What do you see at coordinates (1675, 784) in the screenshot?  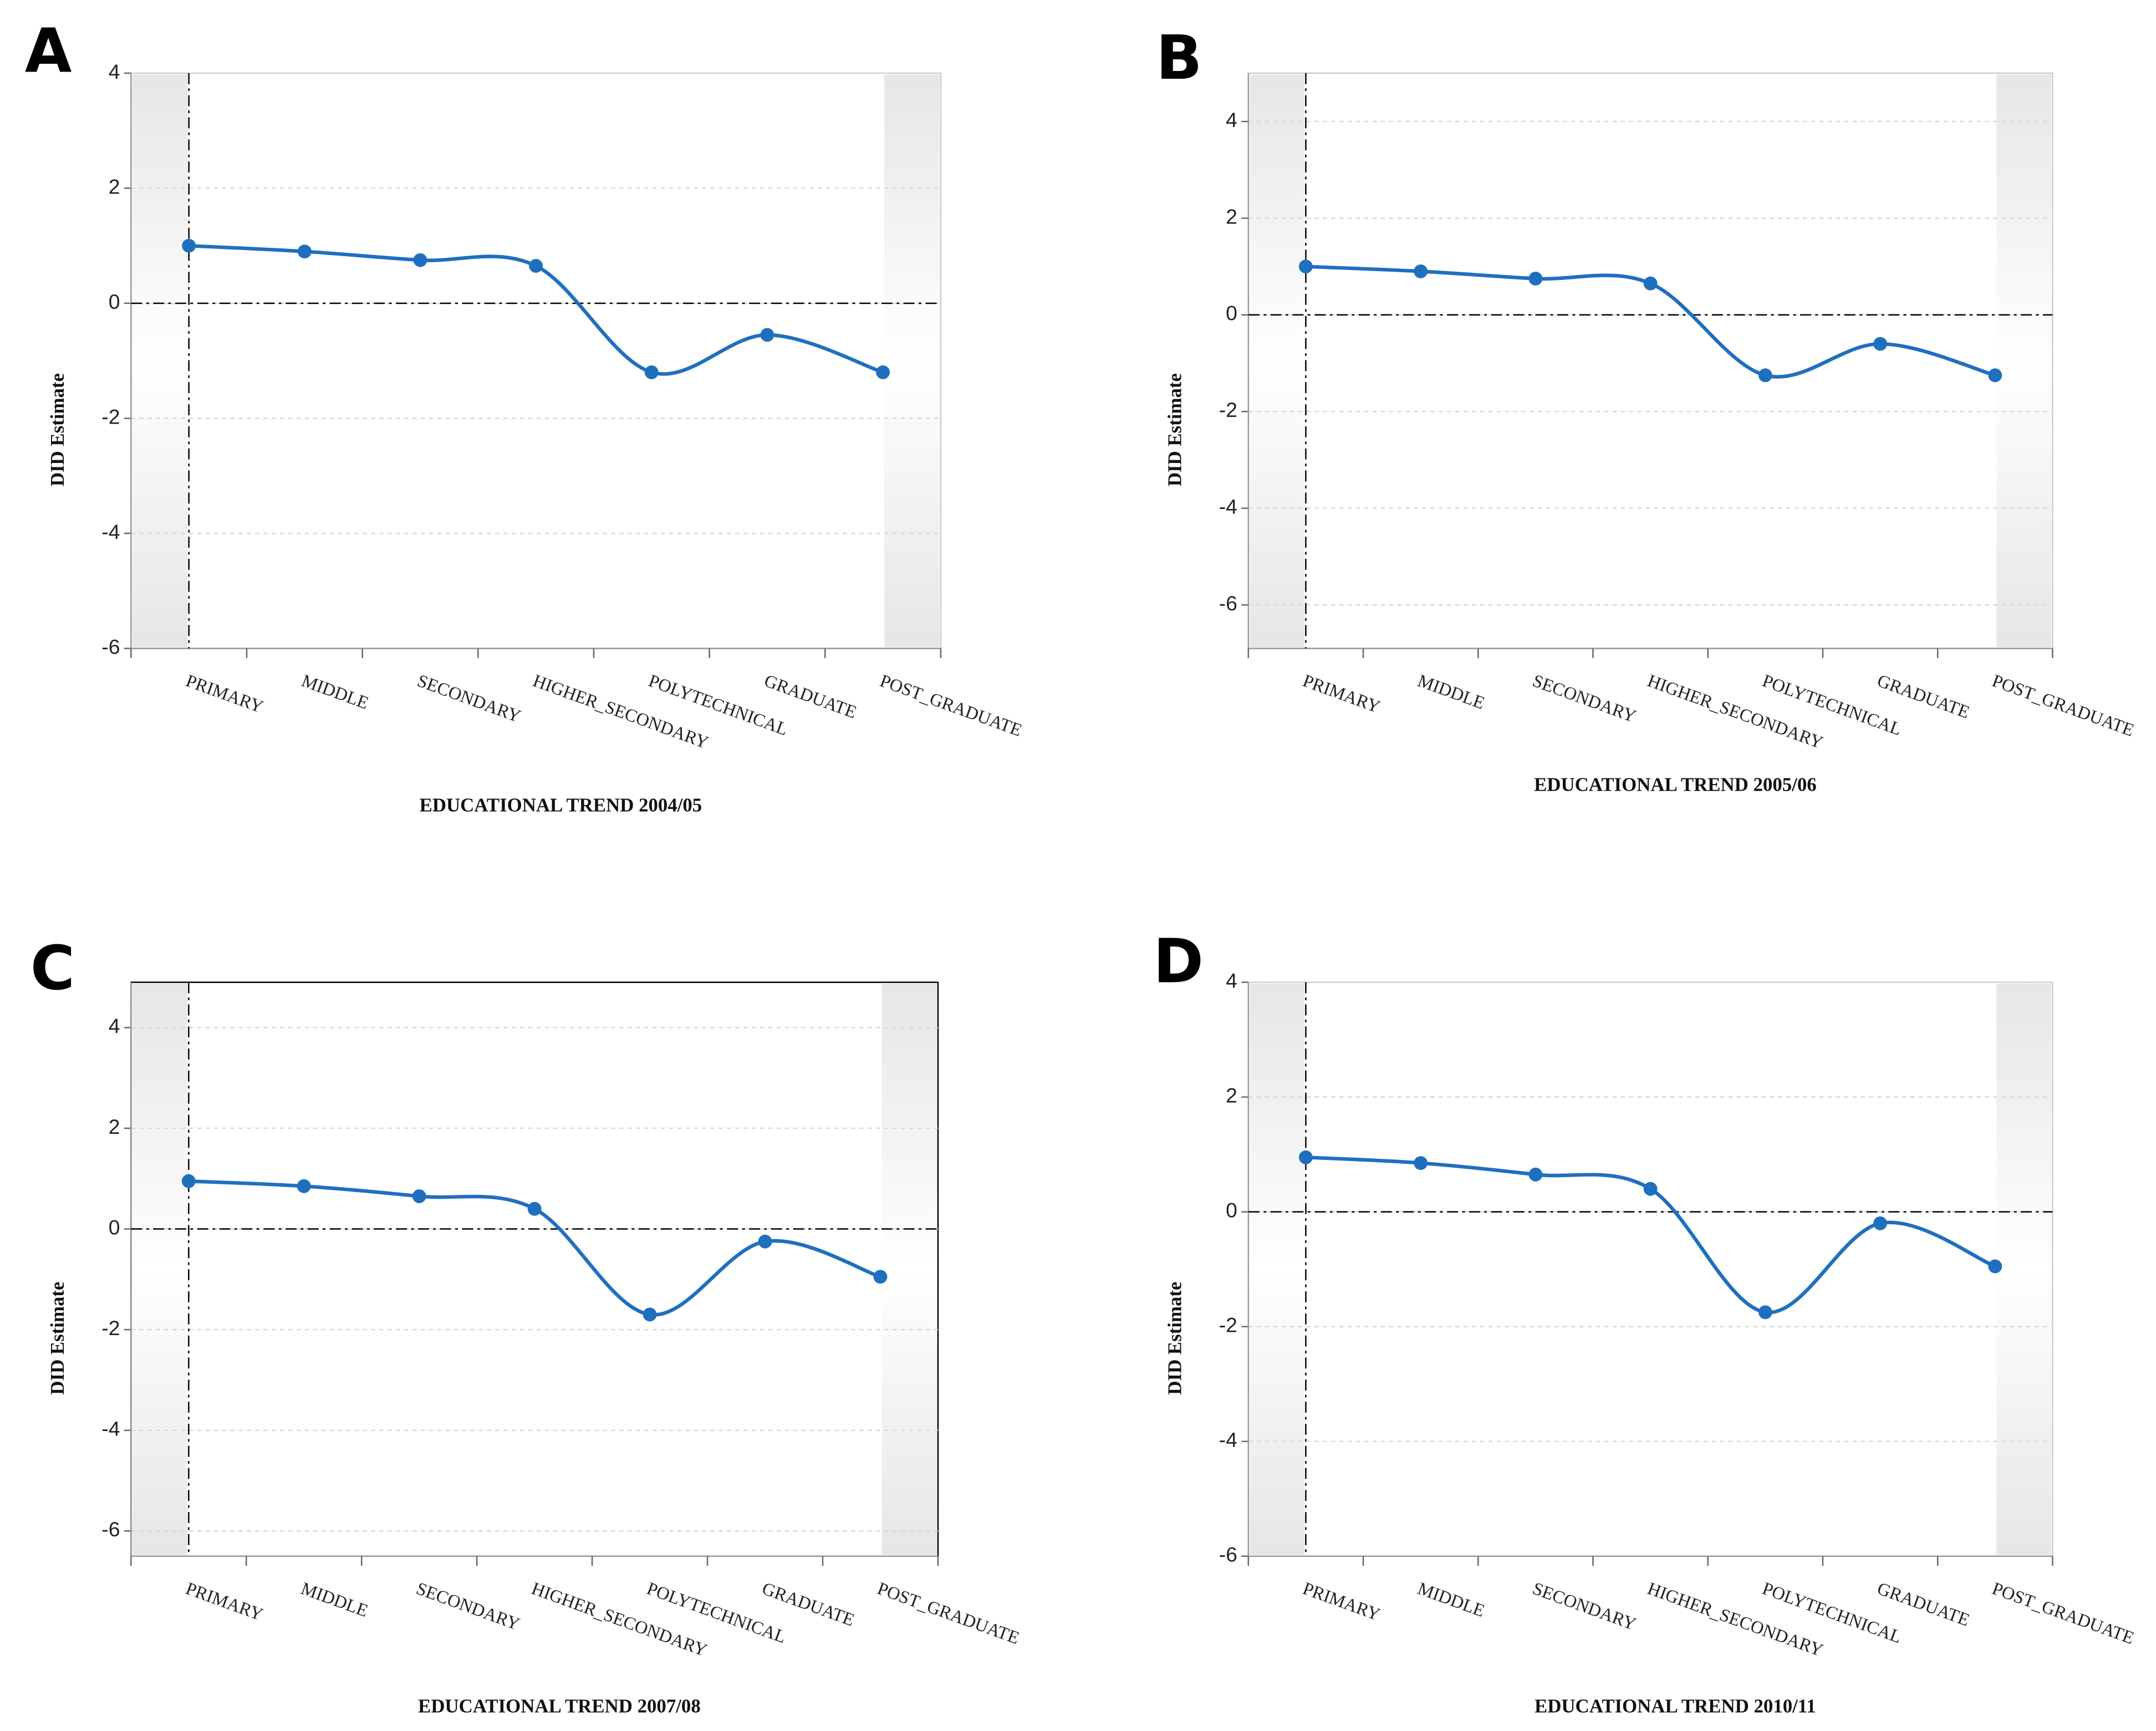 I see `x-axis-title: EDUCATIONAL TREND 2005/06` at bounding box center [1675, 784].